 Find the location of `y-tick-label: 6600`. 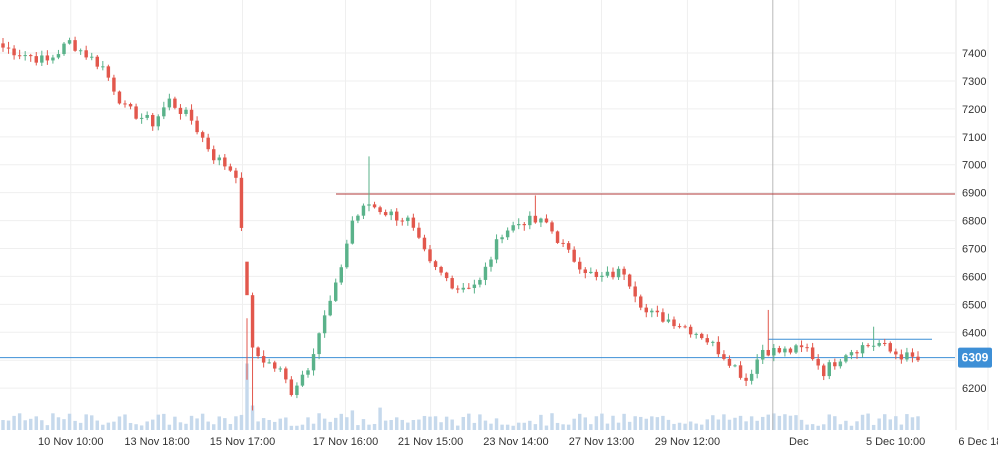

y-tick-label: 6600 is located at coordinates (974, 277).